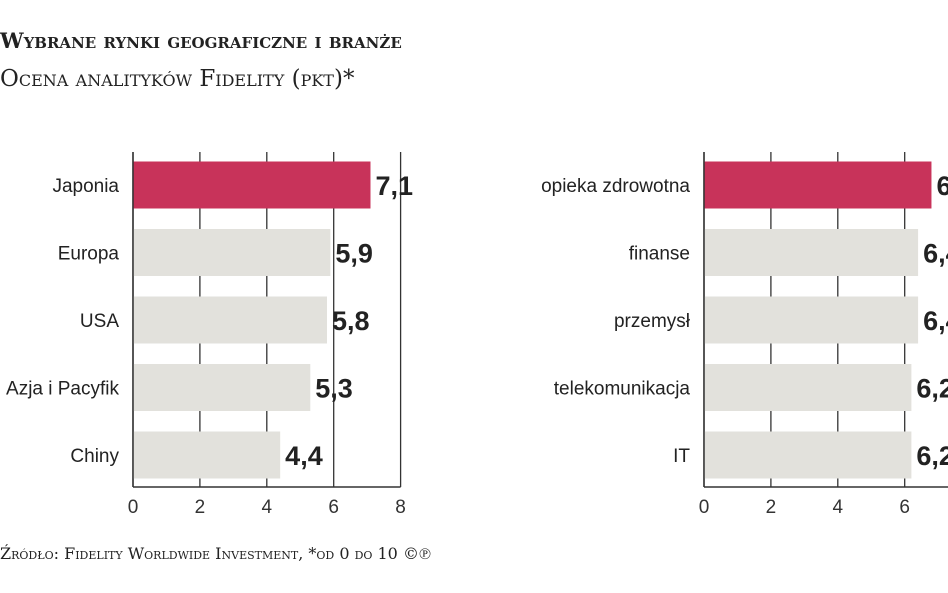 The height and width of the screenshot is (593, 948). What do you see at coordinates (400, 507) in the screenshot?
I see `x-tick-label: 8` at bounding box center [400, 507].